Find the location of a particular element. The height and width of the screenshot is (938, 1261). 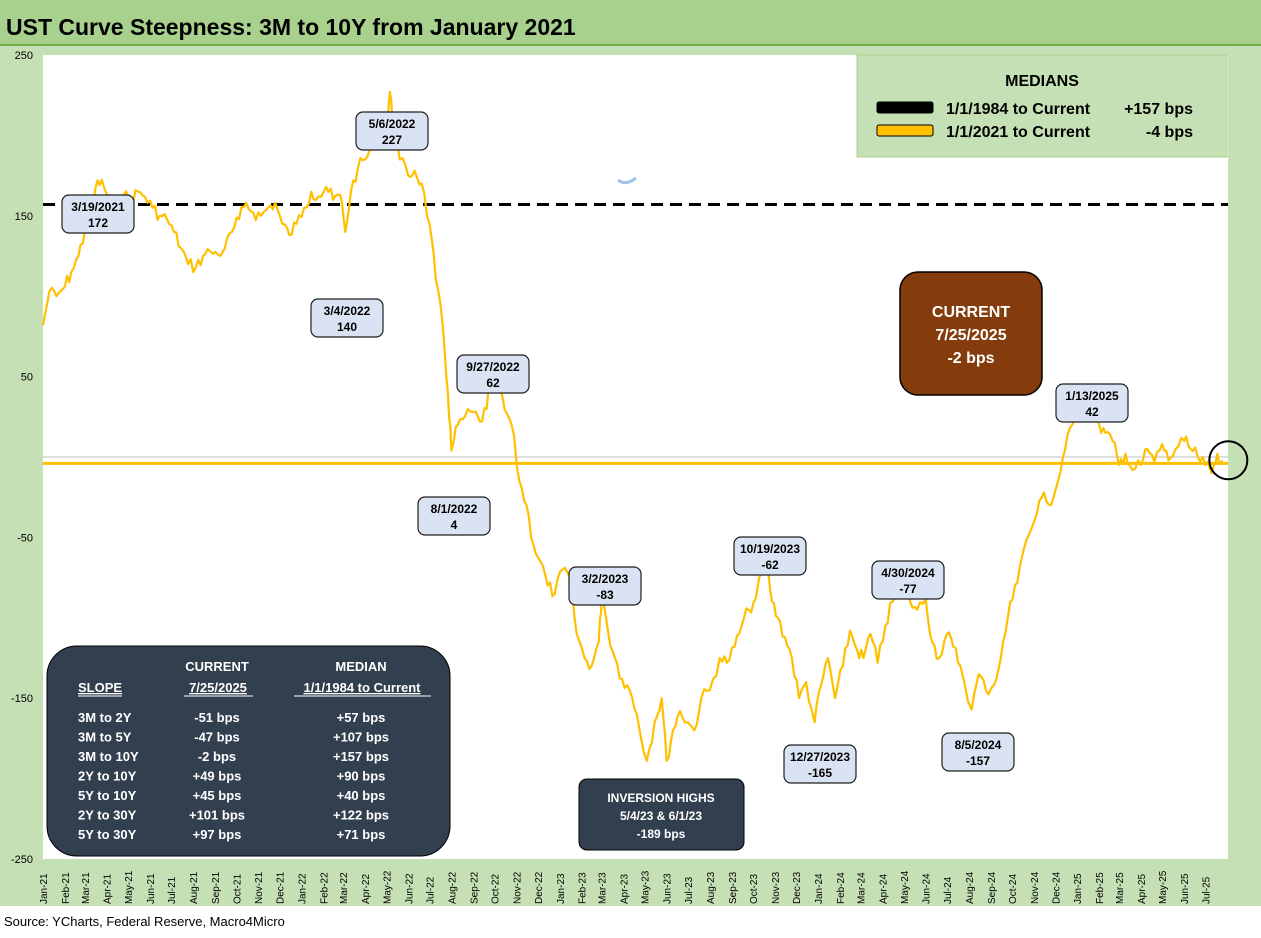

table-row: 3M to 5Y -47 bps +107 bps is located at coordinates (233, 737).